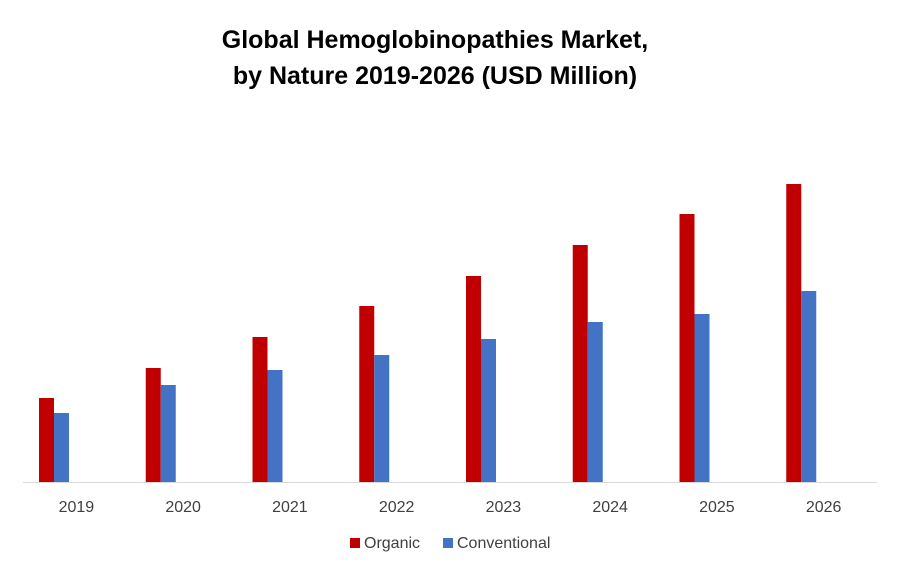 The height and width of the screenshot is (579, 900). Describe the element at coordinates (168, 433) in the screenshot. I see `bar-conventional-2020` at that location.